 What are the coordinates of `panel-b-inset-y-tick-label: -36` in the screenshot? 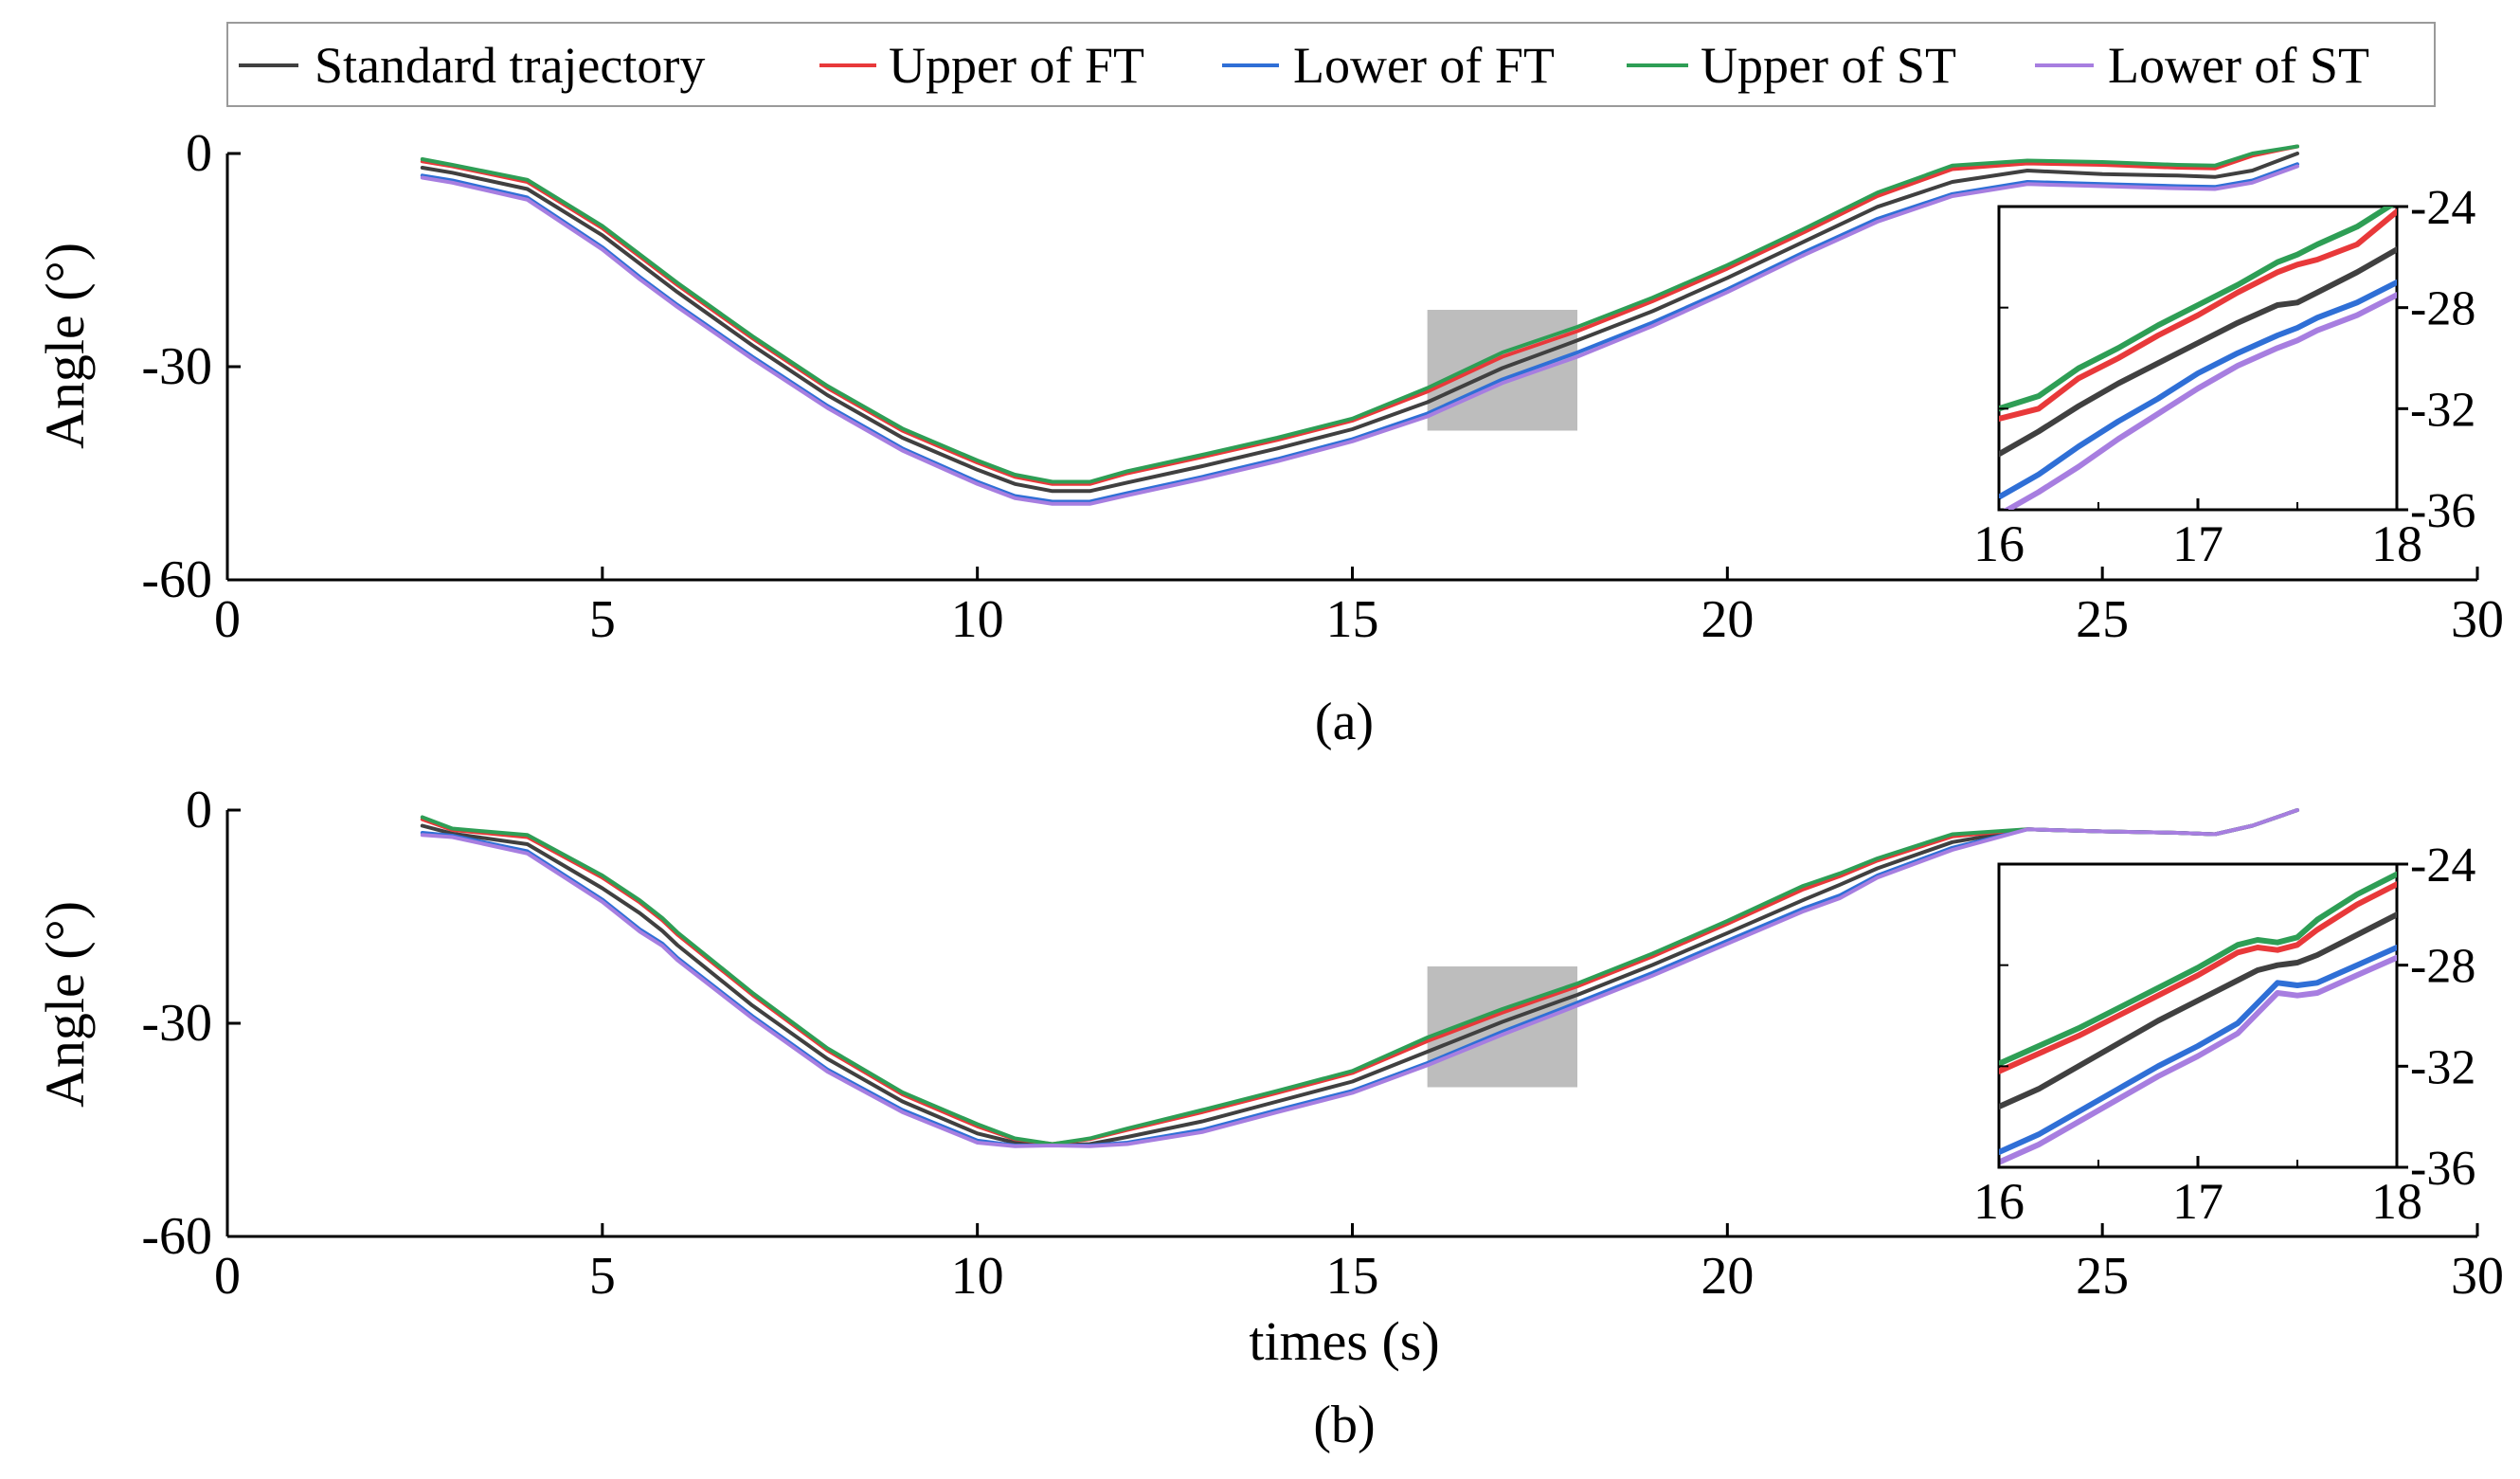 It's located at (2442, 1169).